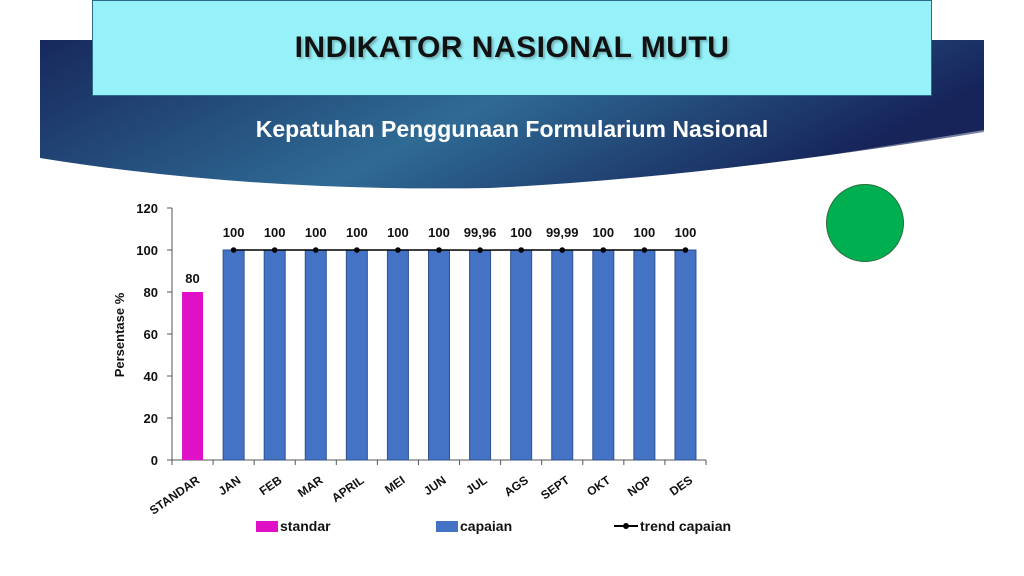 This screenshot has height=576, width=1024. What do you see at coordinates (175, 495) in the screenshot?
I see `x-category-label: STANDAR` at bounding box center [175, 495].